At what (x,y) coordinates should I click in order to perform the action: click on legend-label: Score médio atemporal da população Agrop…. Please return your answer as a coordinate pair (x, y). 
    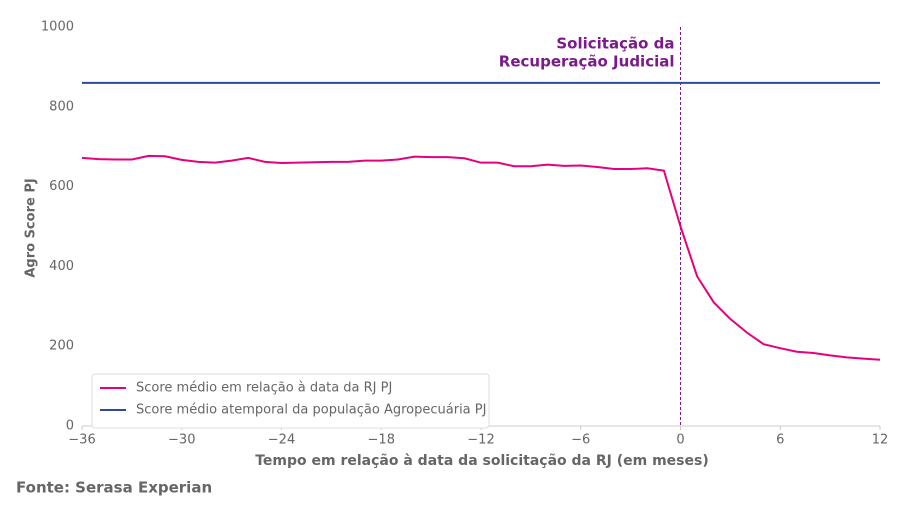
    Looking at the image, I should click on (311, 410).